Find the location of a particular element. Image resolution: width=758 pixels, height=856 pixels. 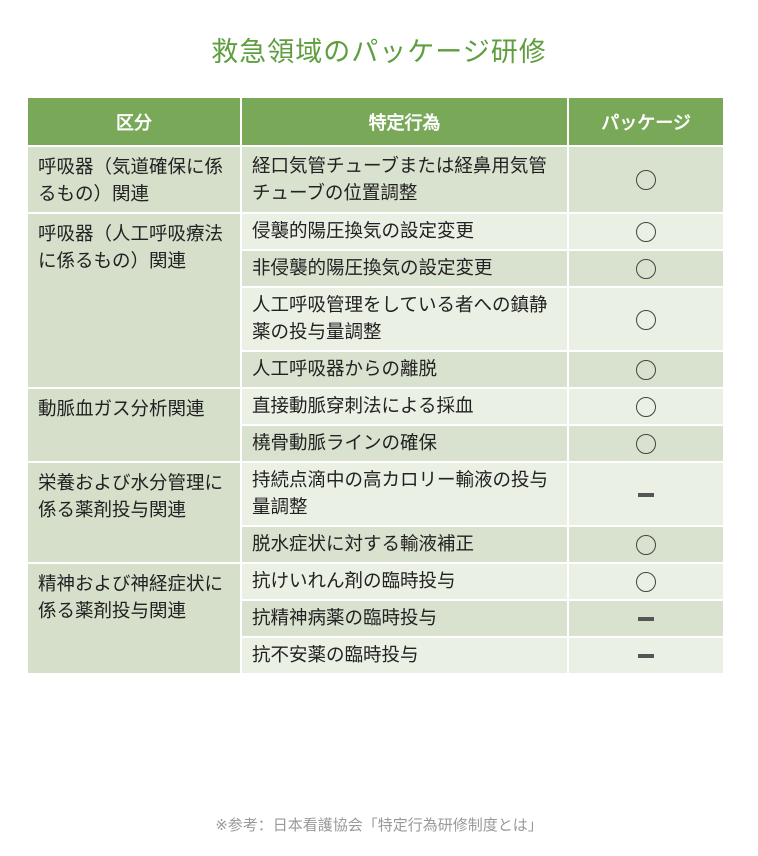

category-cell: 呼吸器（気道確保に係るもの）関連 is located at coordinates (134, 179).